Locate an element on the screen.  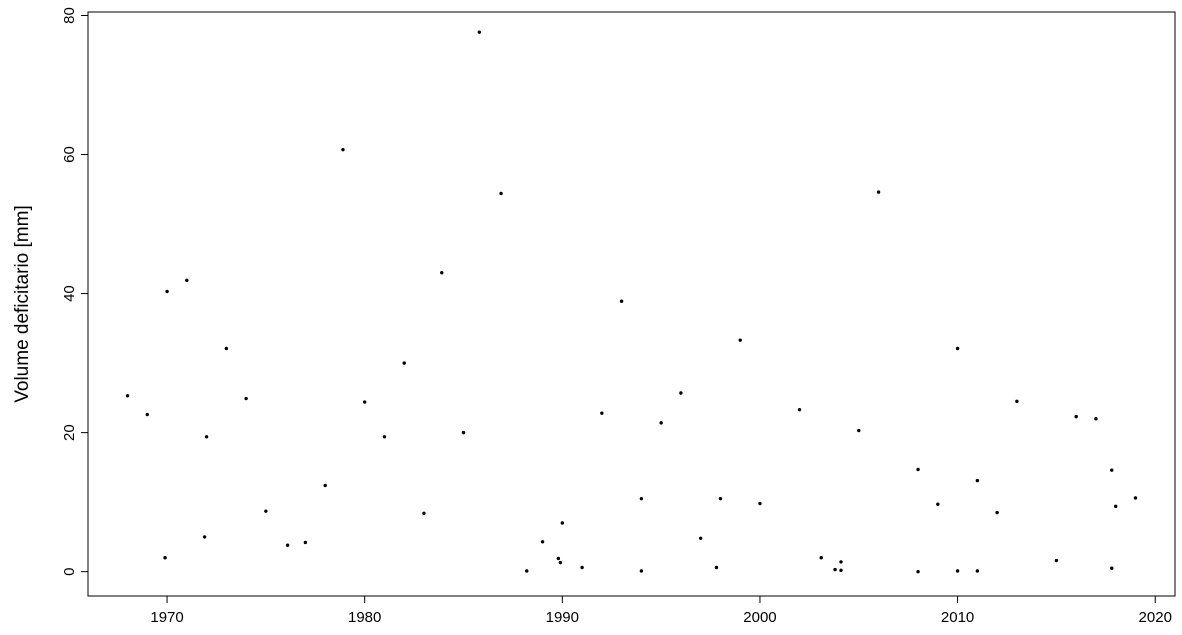
y-tick-label: 40 is located at coordinates (69, 293).